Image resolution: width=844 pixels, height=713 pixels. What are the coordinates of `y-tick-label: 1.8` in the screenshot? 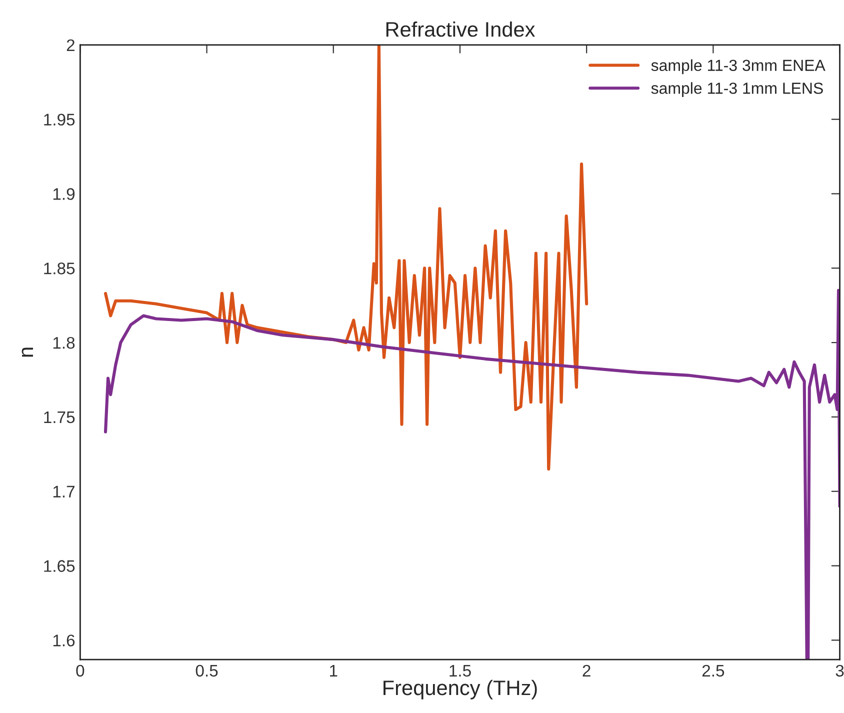 It's located at (64, 342).